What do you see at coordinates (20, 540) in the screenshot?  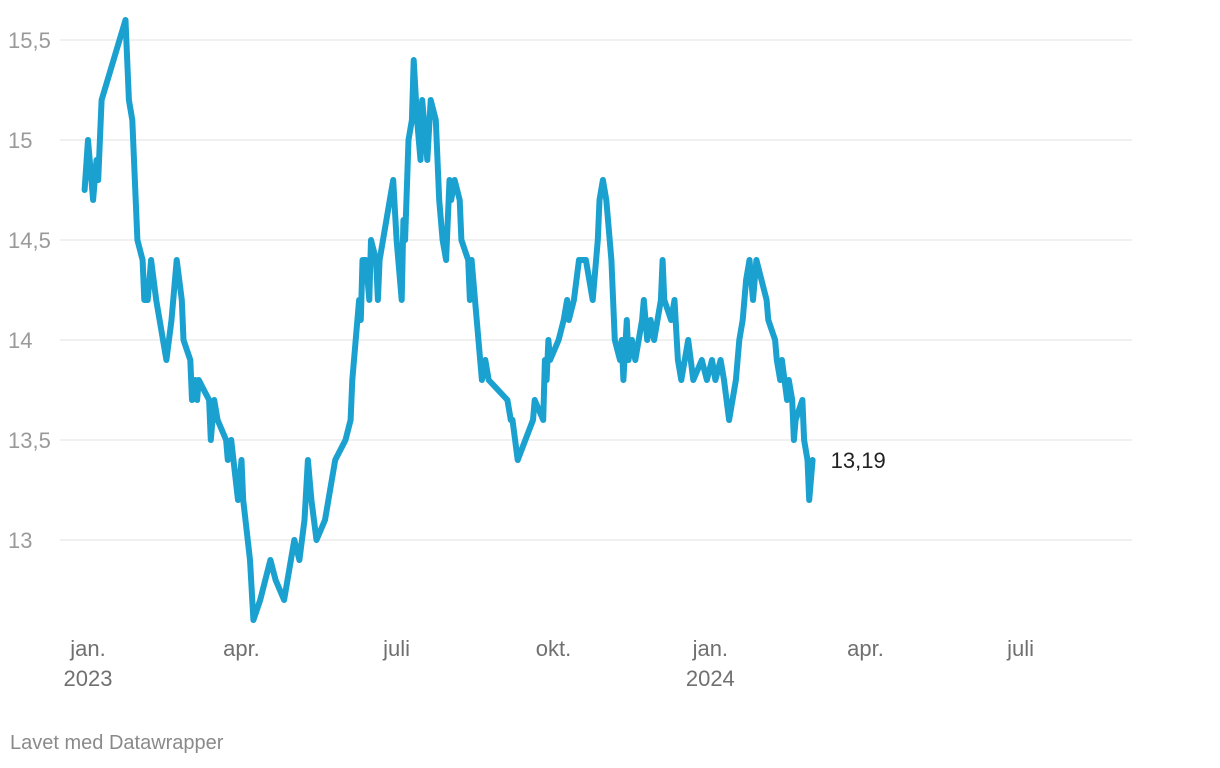 I see `y-tick-label: 13` at bounding box center [20, 540].